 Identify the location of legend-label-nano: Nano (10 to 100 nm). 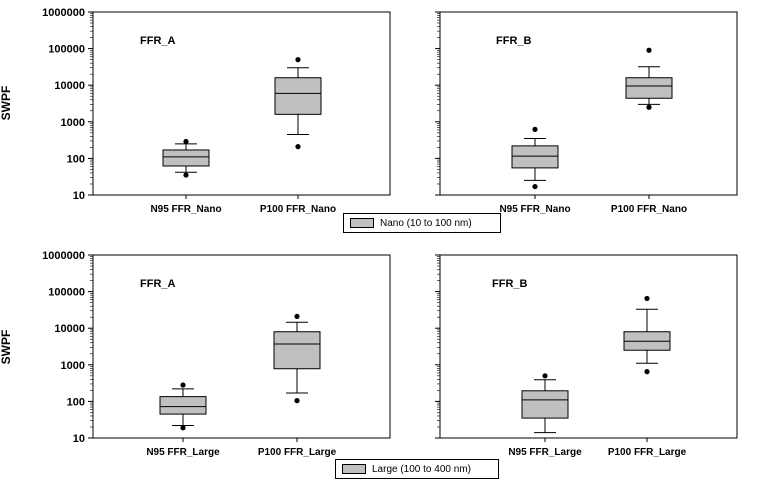
(426, 223).